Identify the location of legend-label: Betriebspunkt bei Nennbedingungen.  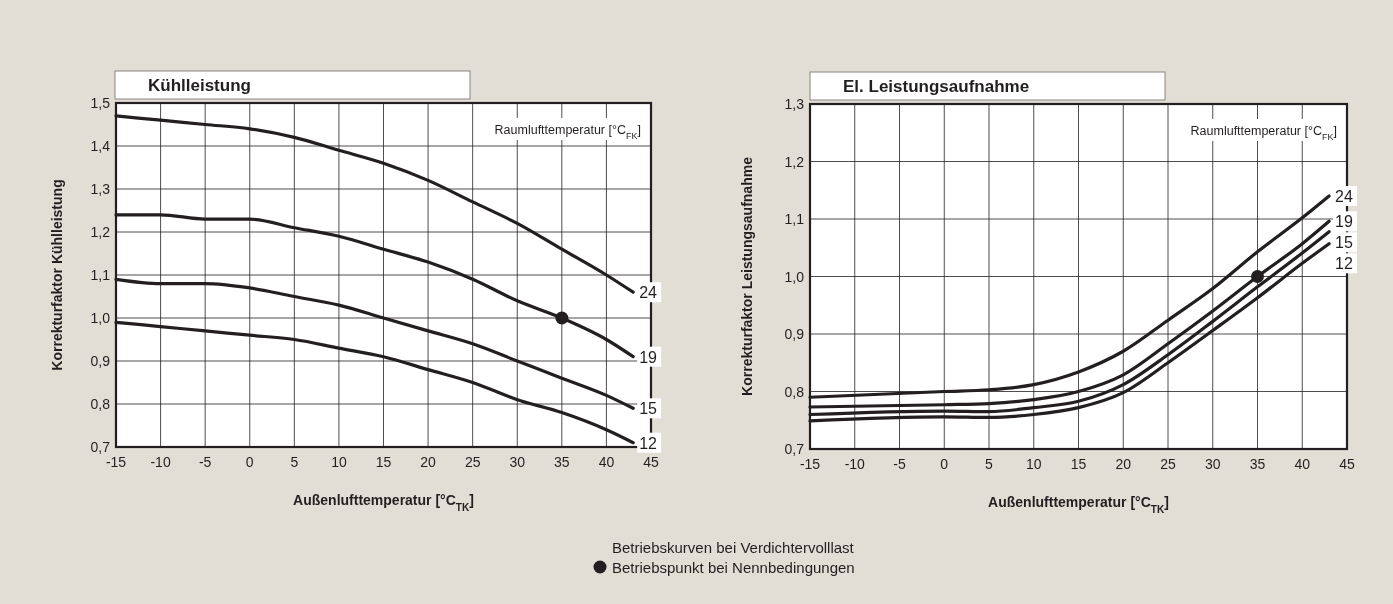
(733, 567).